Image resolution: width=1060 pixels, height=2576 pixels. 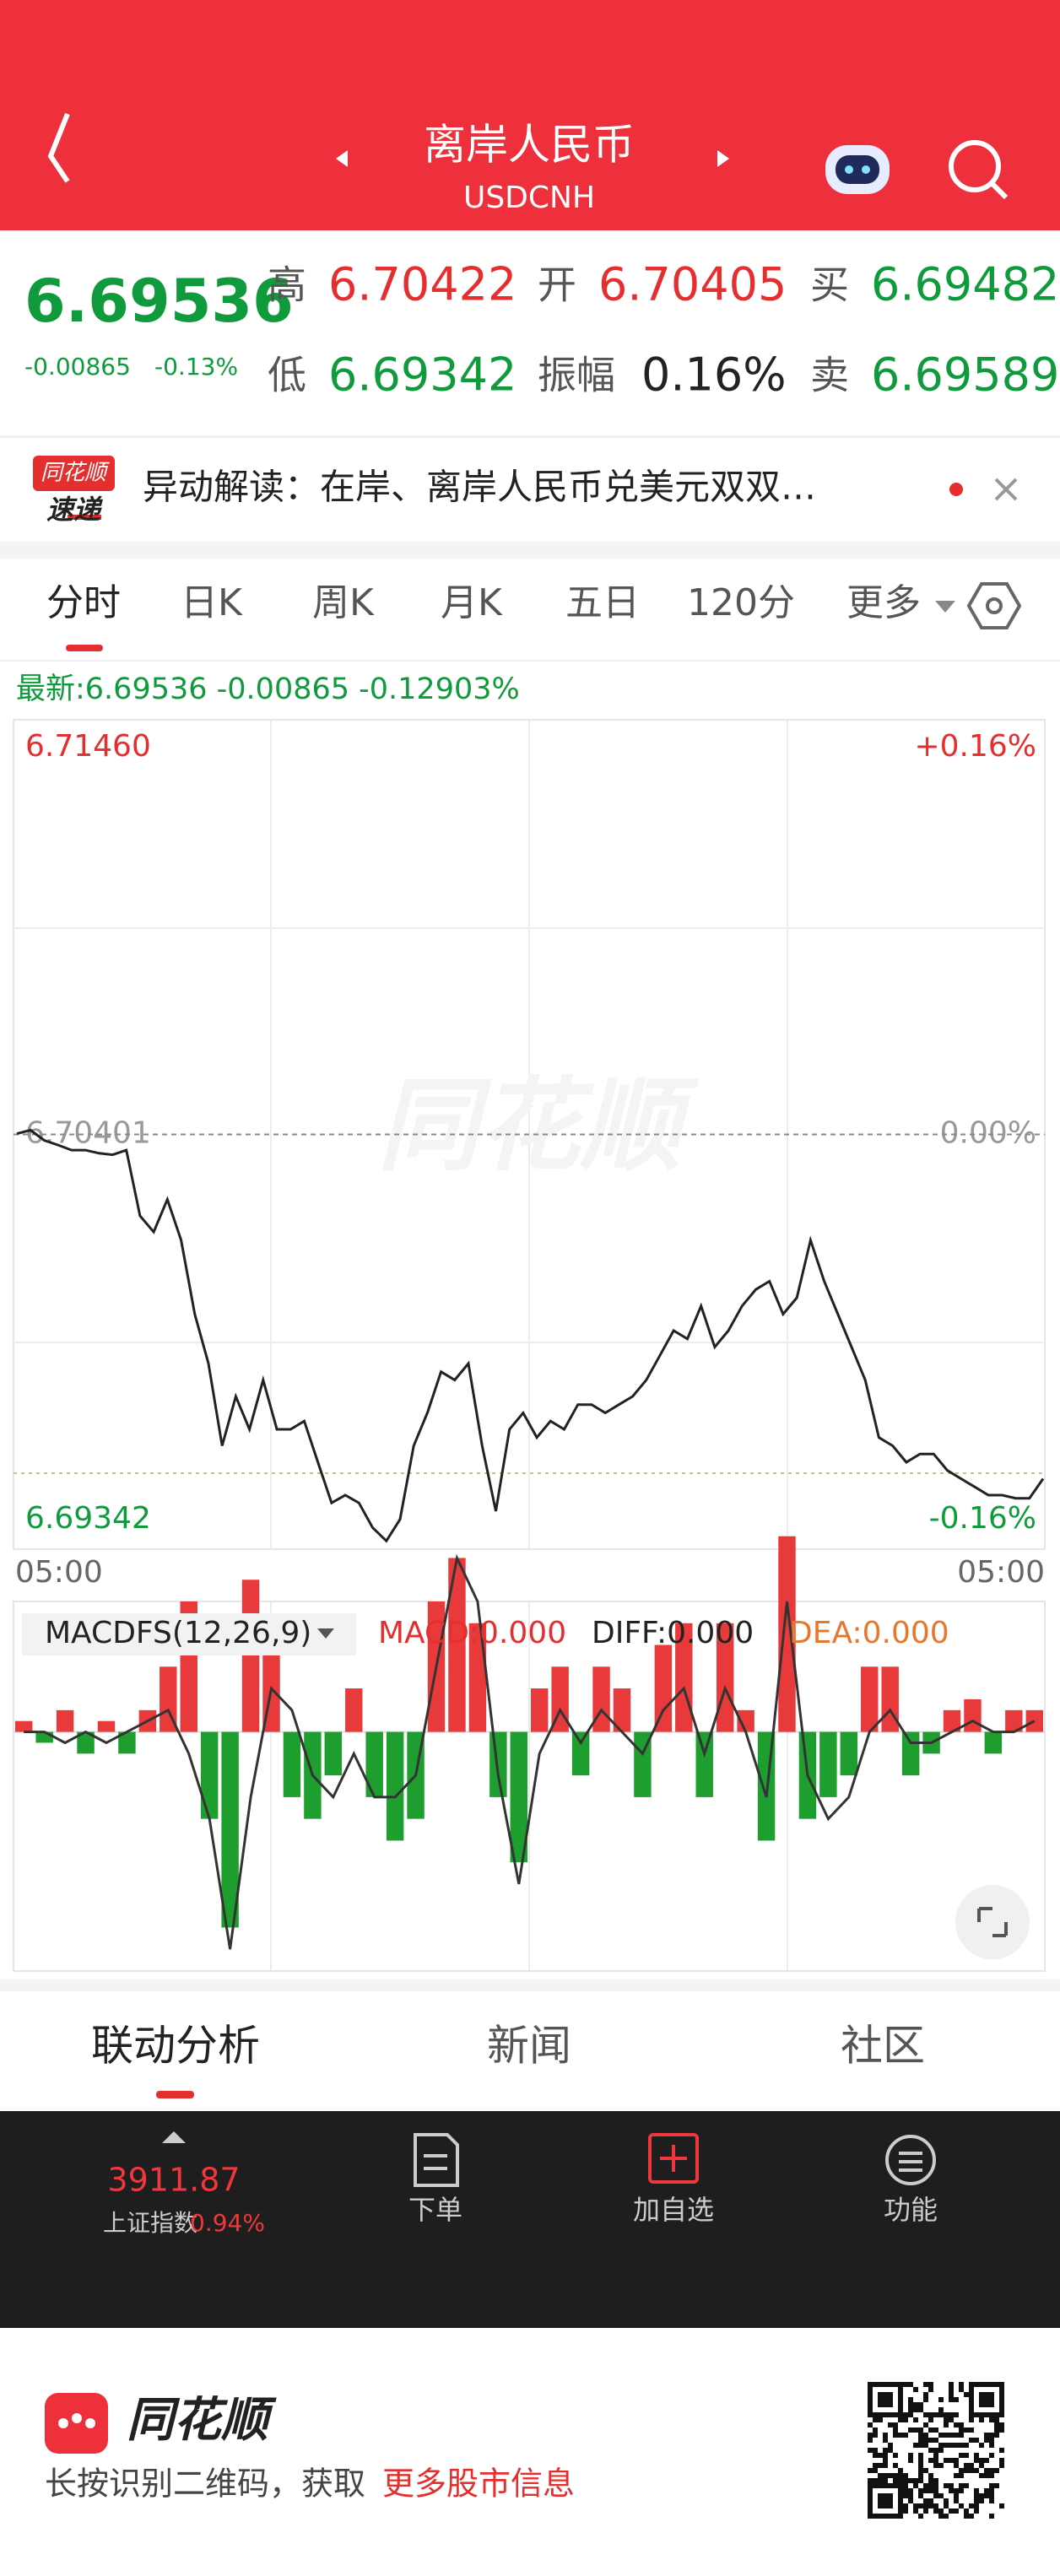 I want to click on tab: 分时, so click(x=83, y=602).